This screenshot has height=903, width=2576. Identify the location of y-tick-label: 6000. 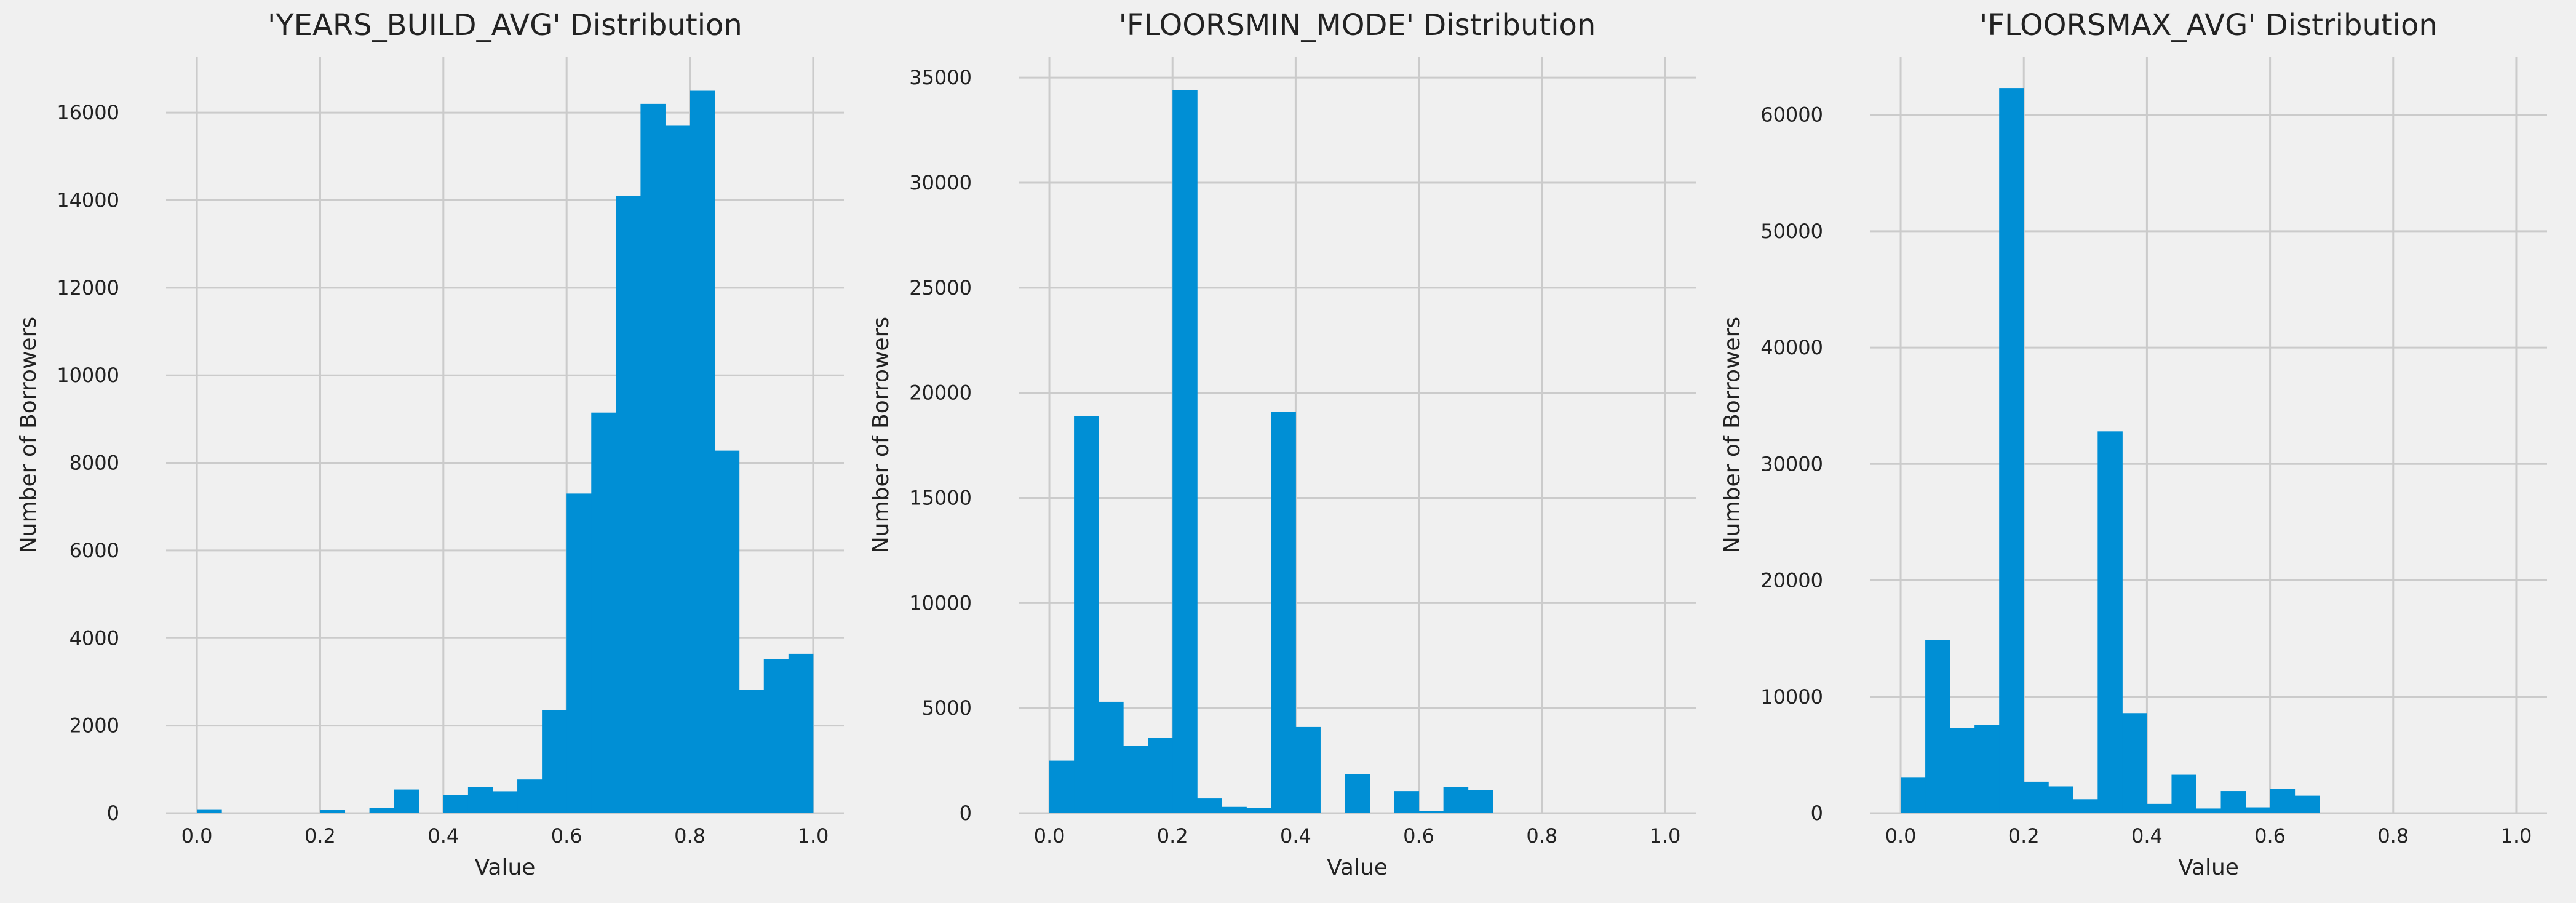
(94, 550).